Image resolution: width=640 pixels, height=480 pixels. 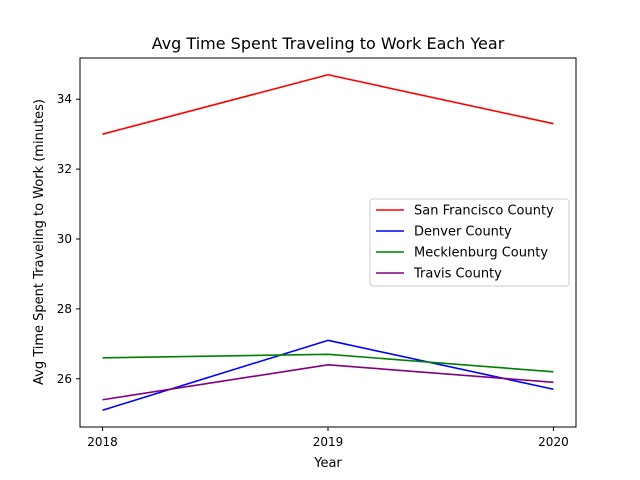 I want to click on x-axis-ticks: 2018 2019 2020, so click(x=328, y=438).